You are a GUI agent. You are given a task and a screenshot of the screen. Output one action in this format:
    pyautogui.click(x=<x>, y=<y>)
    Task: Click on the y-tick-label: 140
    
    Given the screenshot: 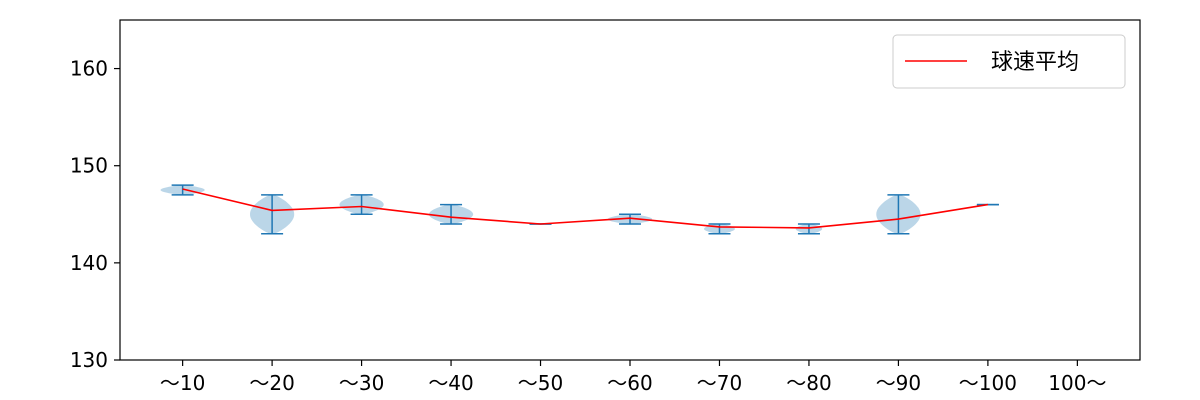 What is the action you would take?
    pyautogui.click(x=89, y=263)
    